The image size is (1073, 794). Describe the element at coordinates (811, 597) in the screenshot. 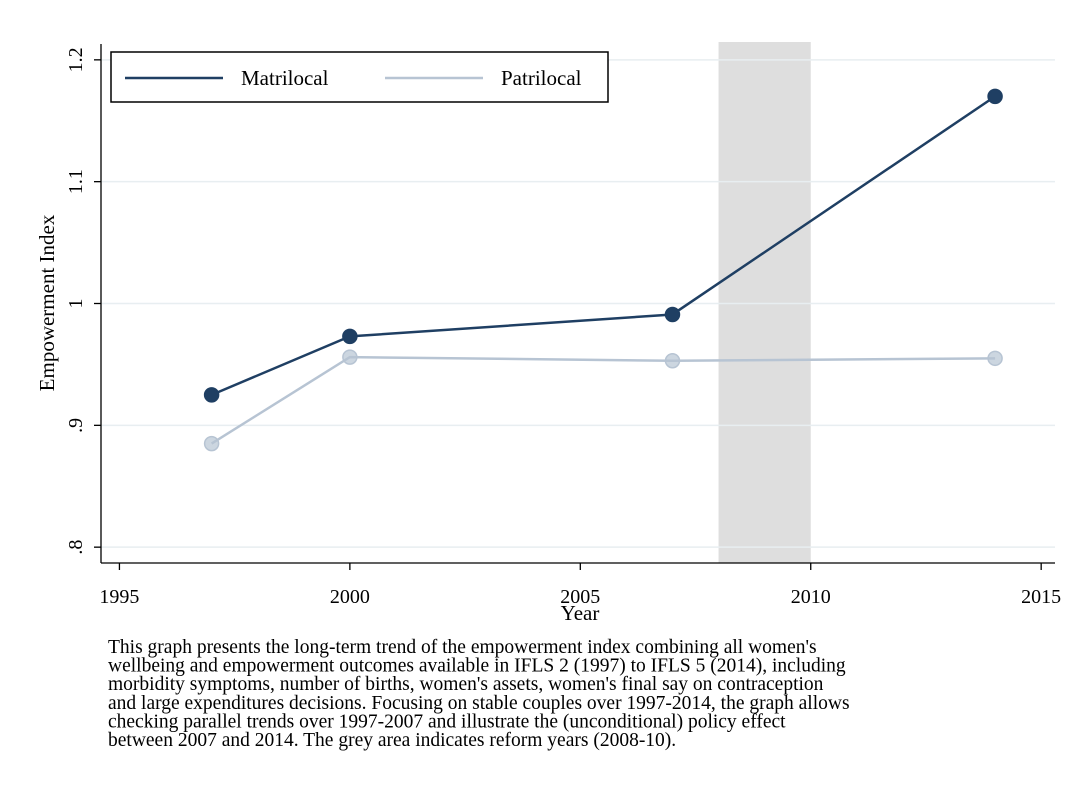

I see `x-tick-label: 2010` at that location.